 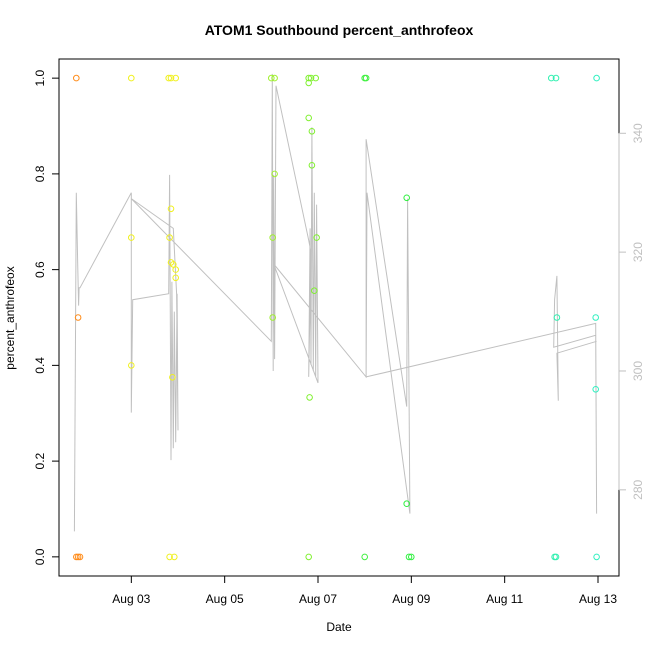 I want to click on y-tick-label: 0.2, so click(x=40, y=460).